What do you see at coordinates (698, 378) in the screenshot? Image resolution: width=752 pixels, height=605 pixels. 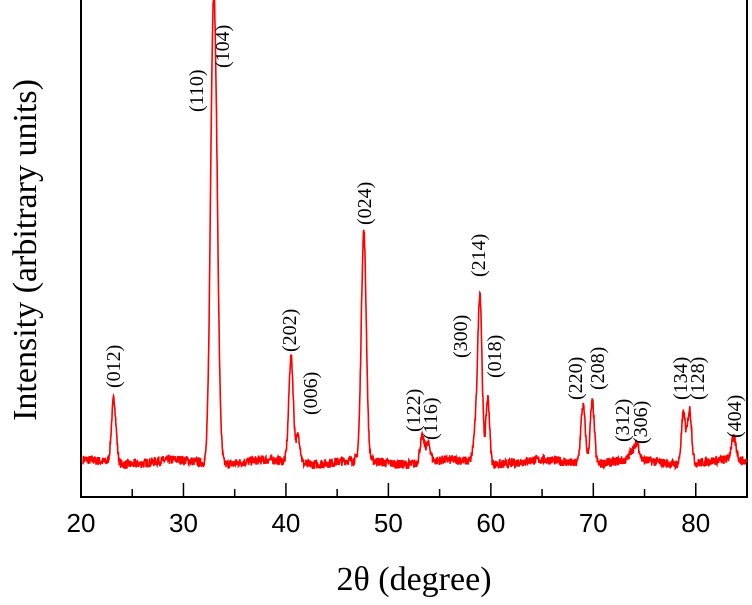 I see `peak-label: (128)` at bounding box center [698, 378].